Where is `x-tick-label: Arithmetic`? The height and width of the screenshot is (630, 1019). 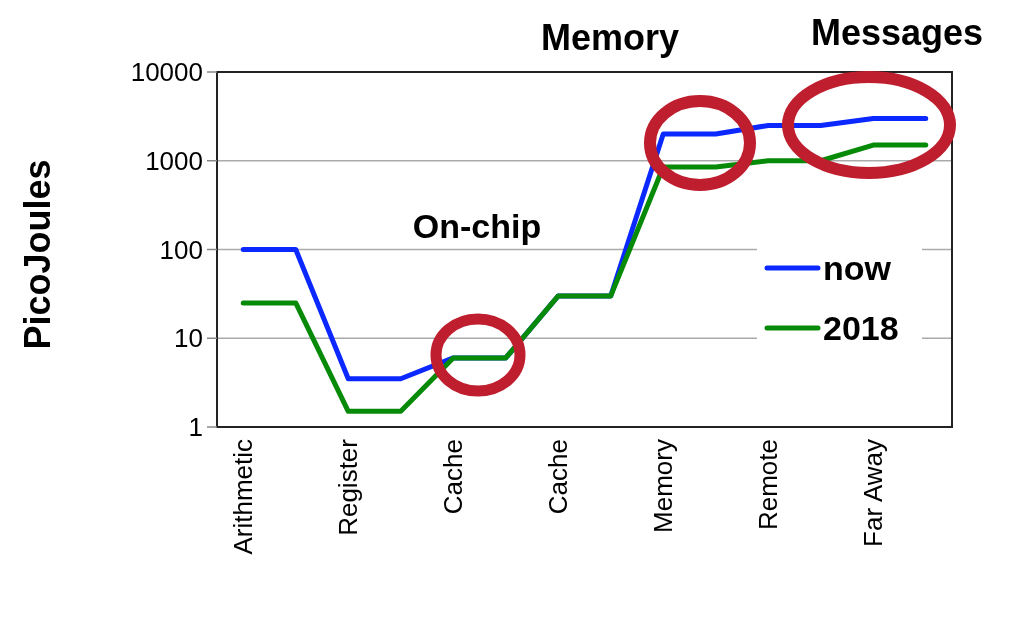
x-tick-label: Arithmetic is located at coordinates (243, 497).